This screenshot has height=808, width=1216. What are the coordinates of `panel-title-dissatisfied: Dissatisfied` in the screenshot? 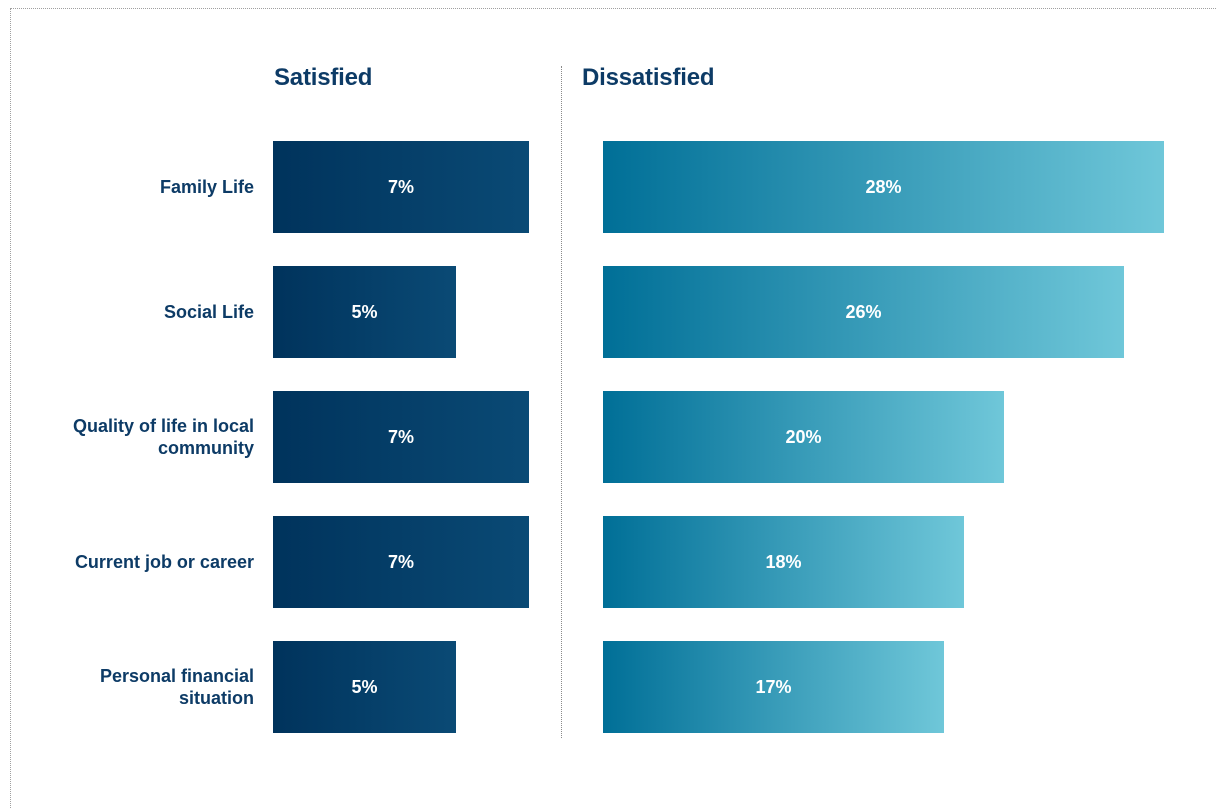 It's located at (648, 77).